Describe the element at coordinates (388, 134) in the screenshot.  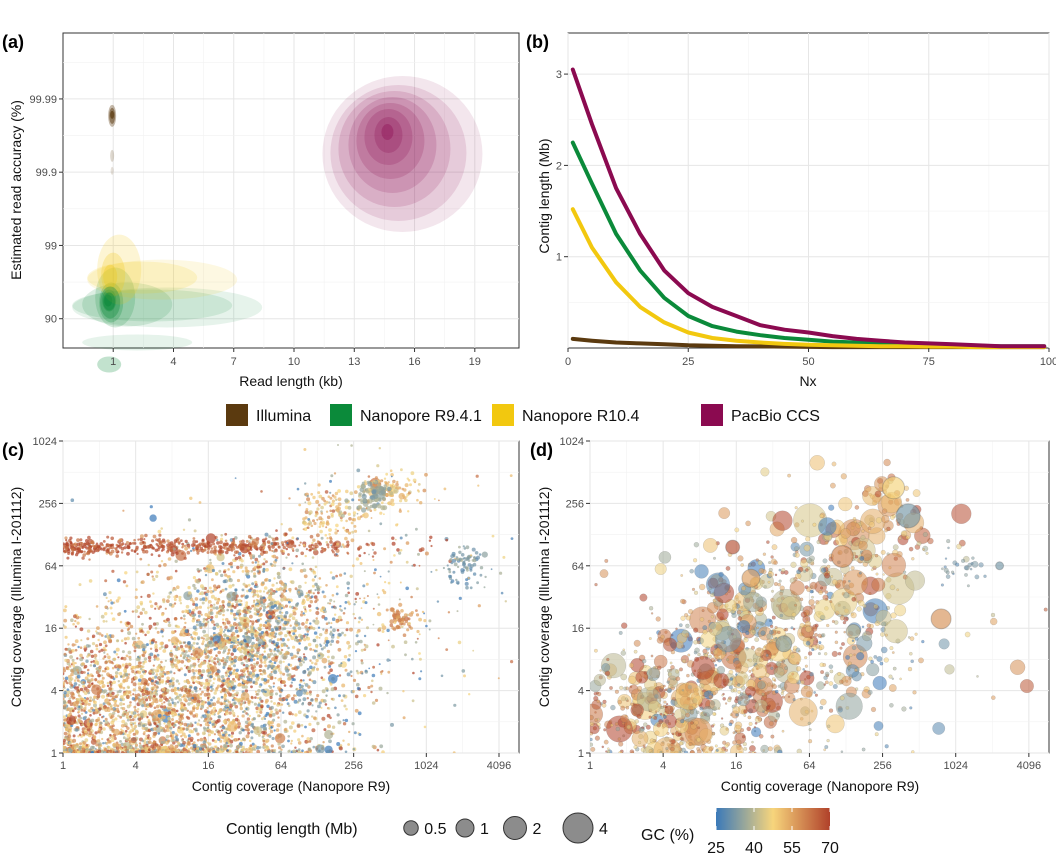
I see `density-pacbio-level` at that location.